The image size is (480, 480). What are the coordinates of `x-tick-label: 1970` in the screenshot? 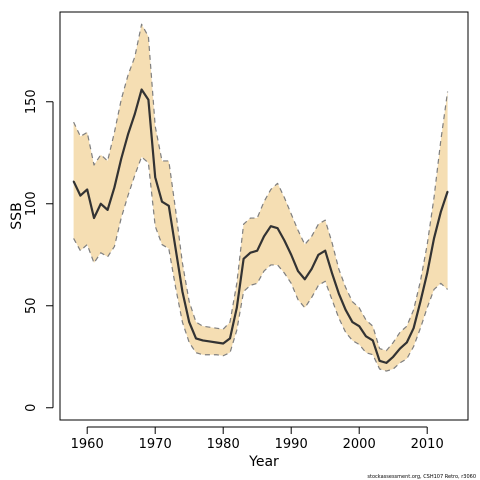 It's located at (155, 444).